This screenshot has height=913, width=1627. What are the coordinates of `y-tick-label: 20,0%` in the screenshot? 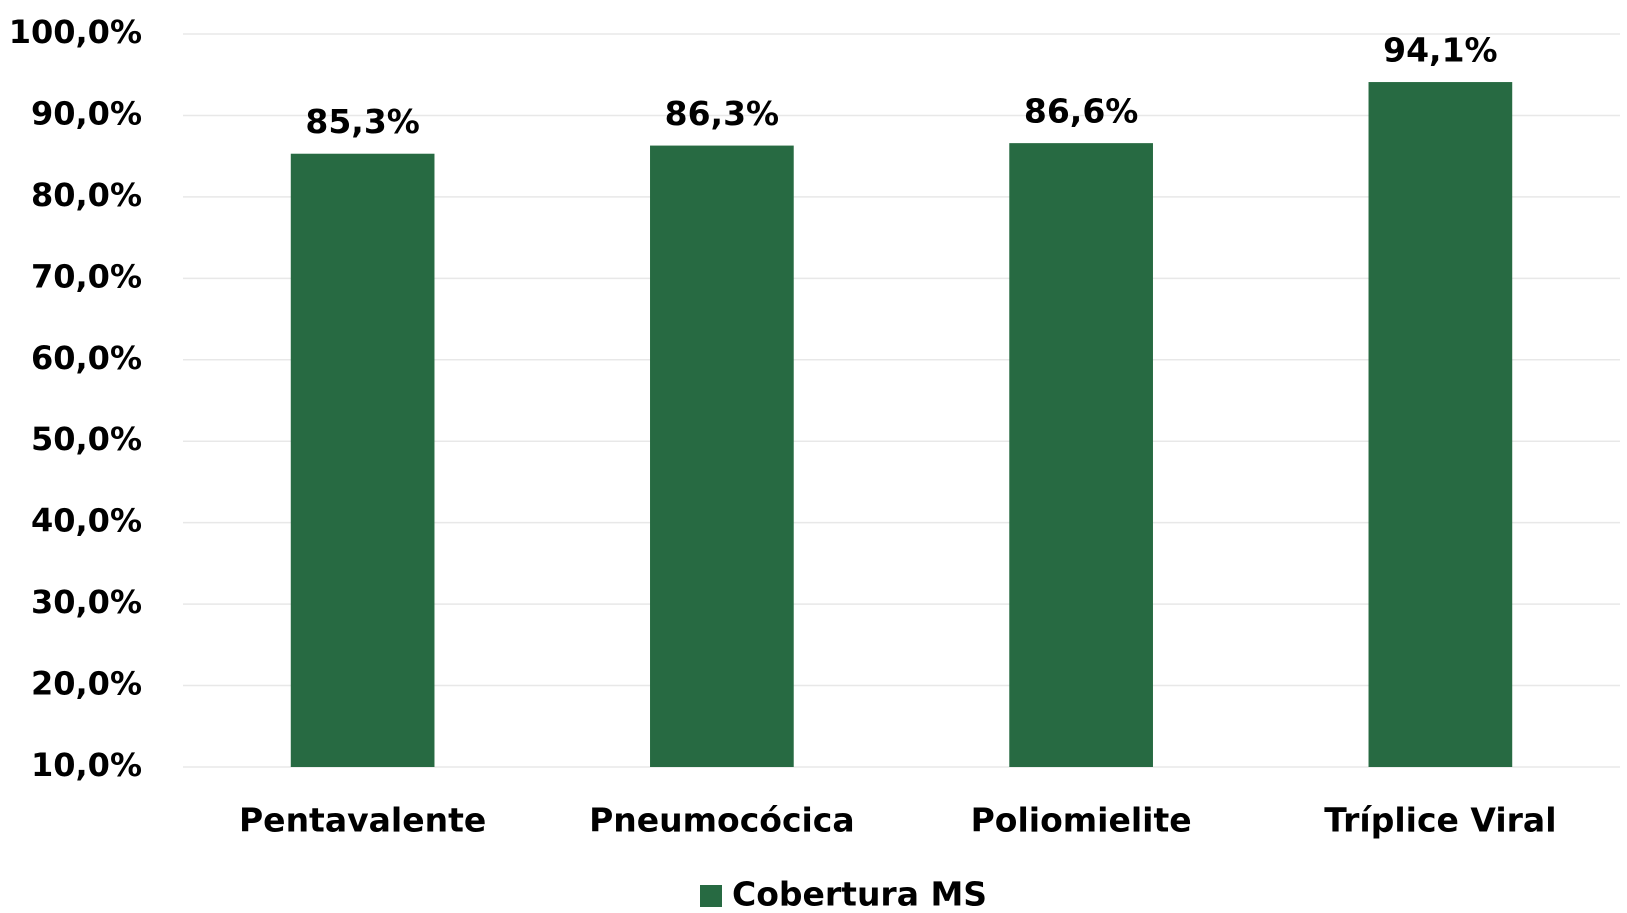 It's located at (86, 684).